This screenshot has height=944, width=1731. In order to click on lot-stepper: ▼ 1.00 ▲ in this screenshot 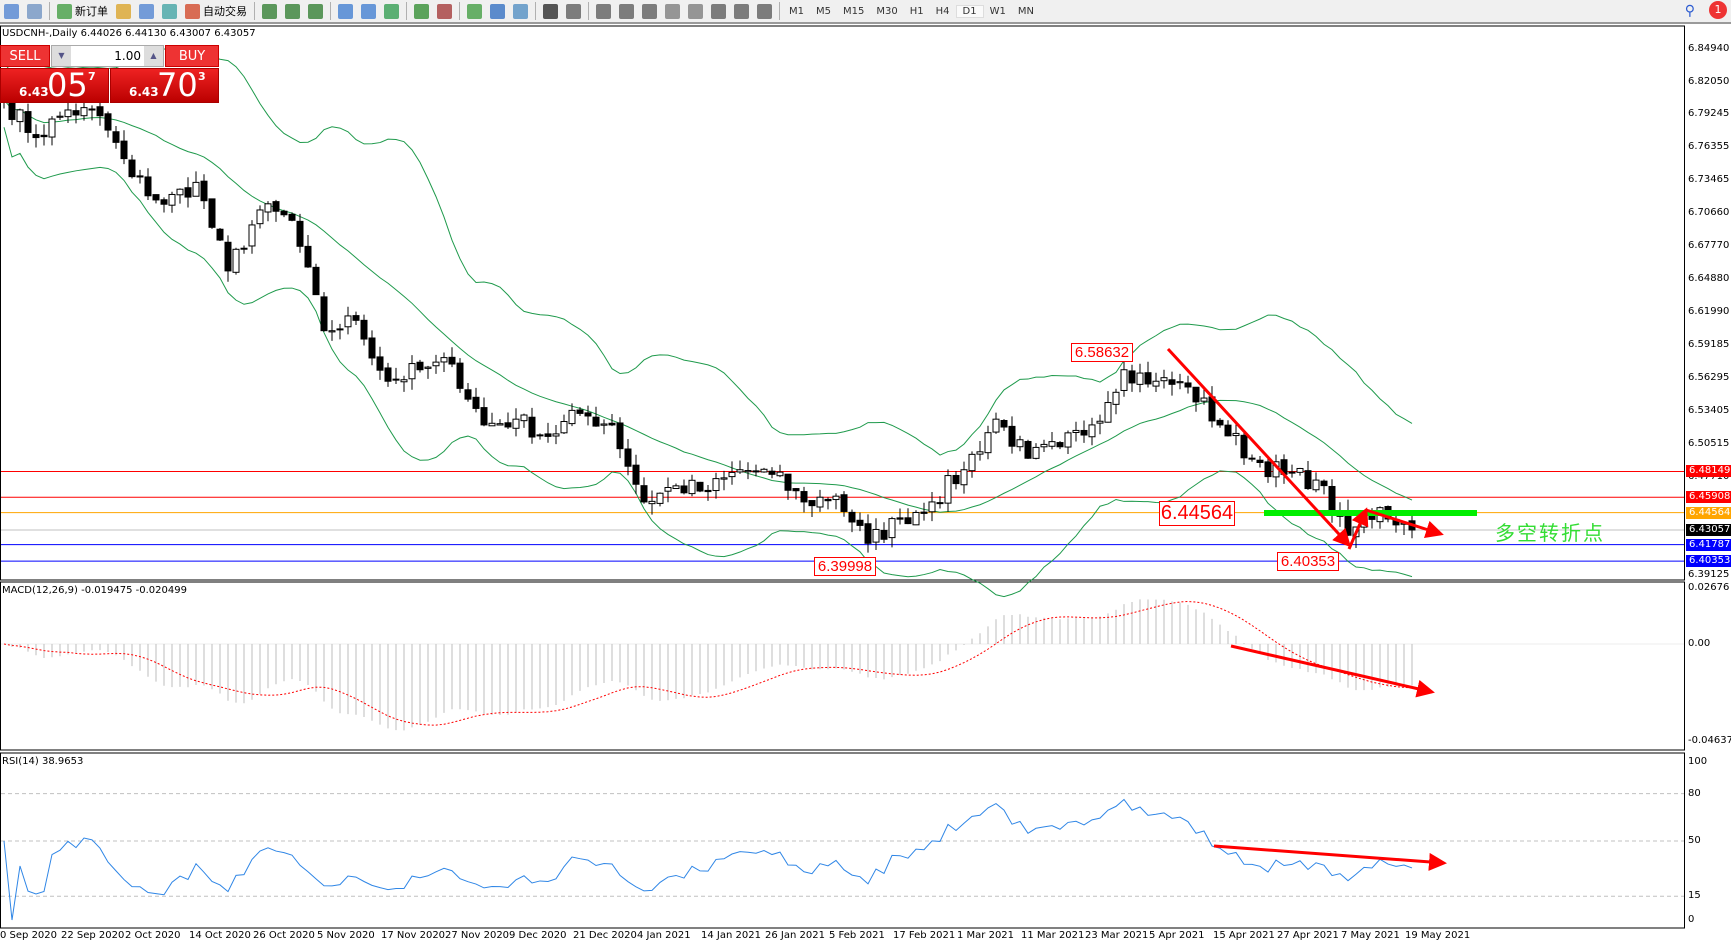, I will do `click(107, 56)`.